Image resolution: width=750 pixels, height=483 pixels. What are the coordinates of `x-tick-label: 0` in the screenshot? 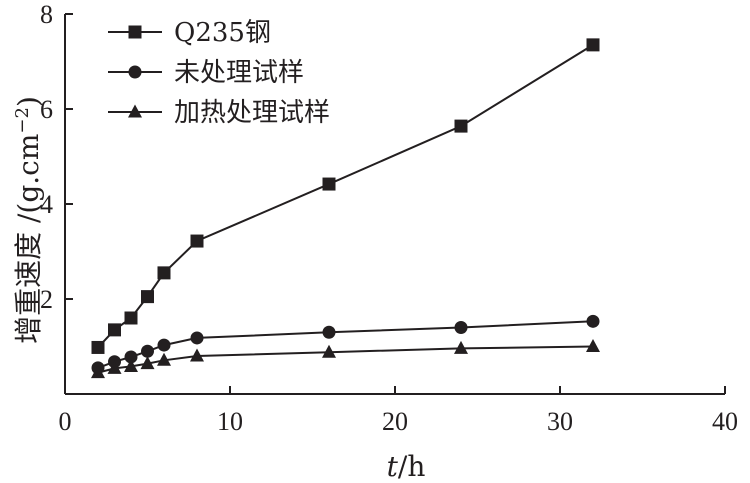 It's located at (65, 421).